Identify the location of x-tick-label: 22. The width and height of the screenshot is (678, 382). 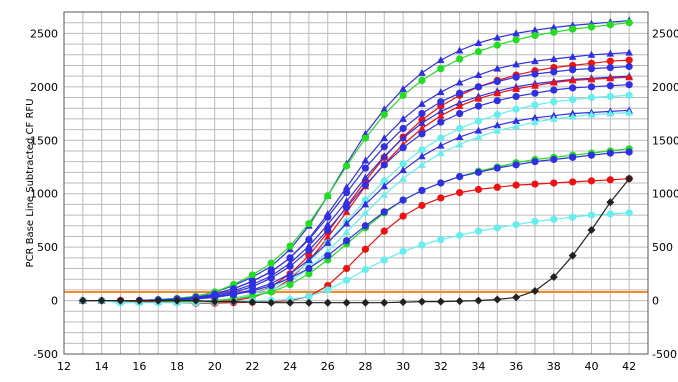
(252, 366).